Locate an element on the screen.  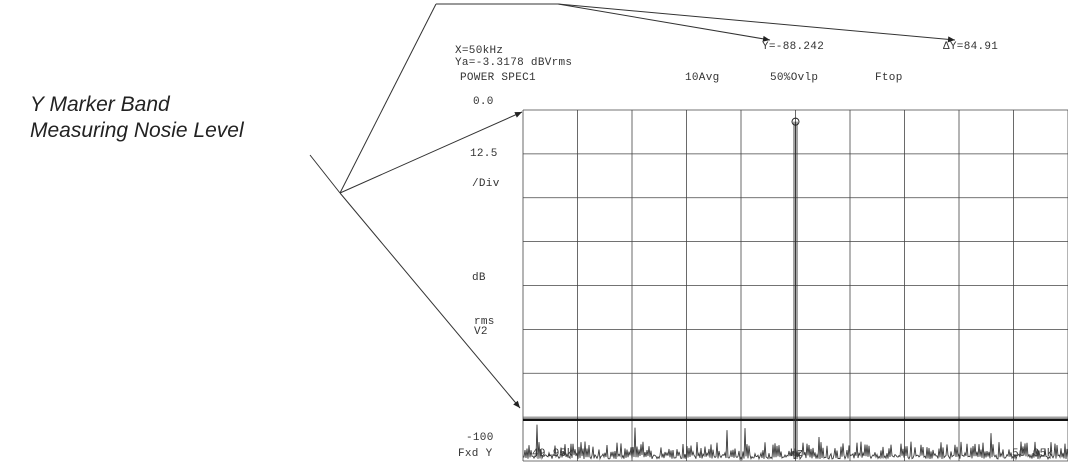
y-marker-readout: Y=-88.242 is located at coordinates (793, 47).